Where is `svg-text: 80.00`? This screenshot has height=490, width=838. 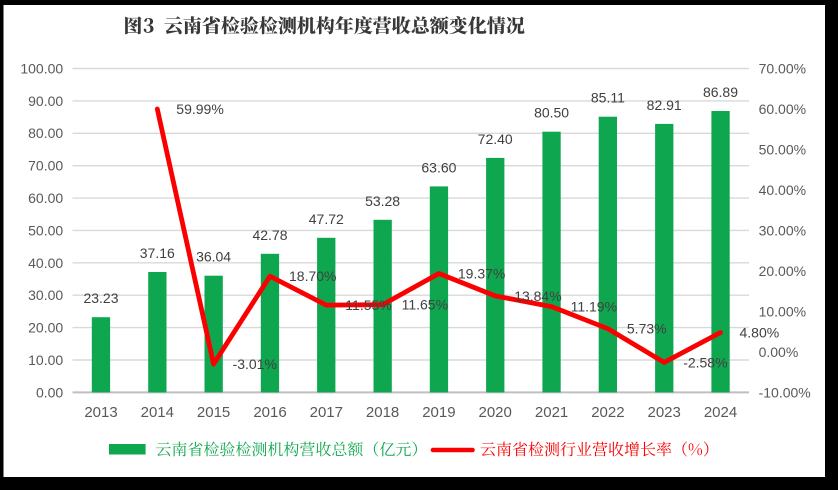
svg-text: 80.00 is located at coordinates (45, 133).